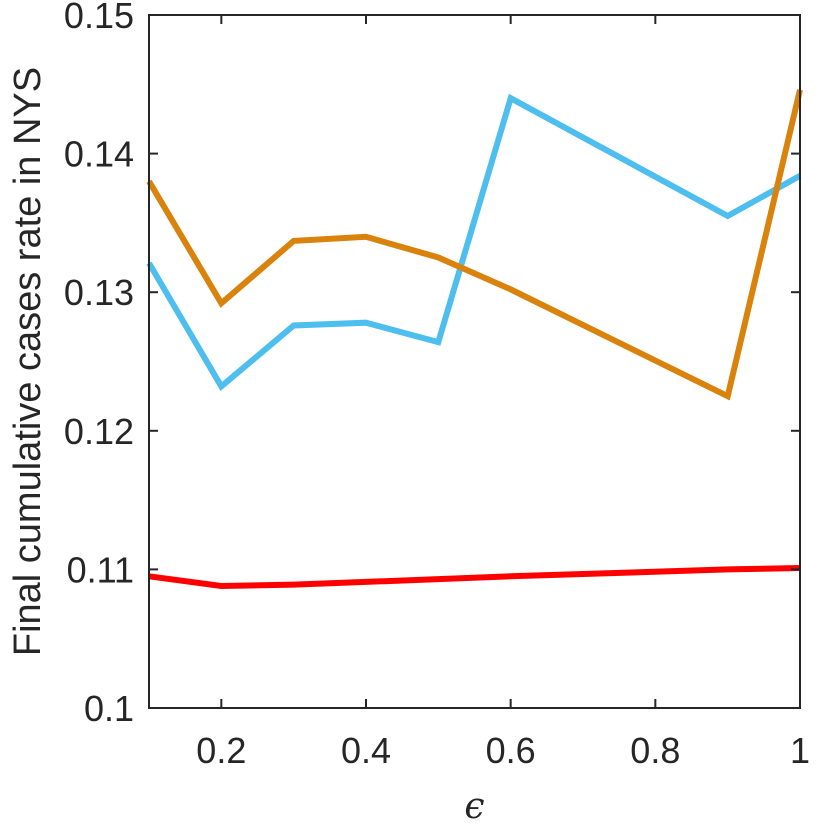  What do you see at coordinates (109, 708) in the screenshot?
I see `y-tick-label: 0.1` at bounding box center [109, 708].